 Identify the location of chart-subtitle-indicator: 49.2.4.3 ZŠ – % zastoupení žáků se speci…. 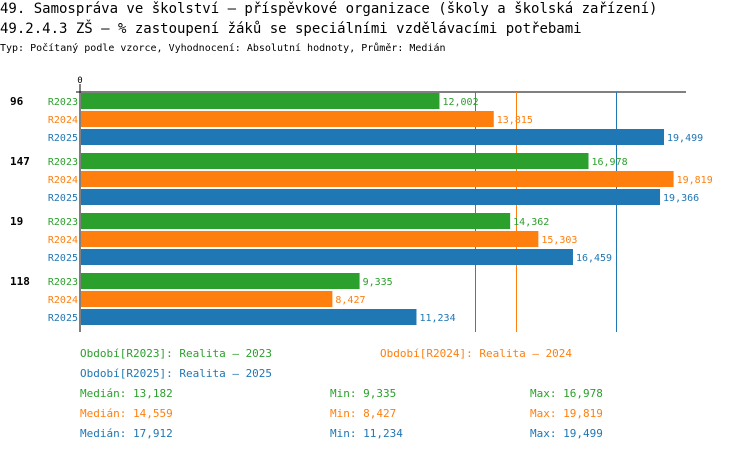
(291, 29).